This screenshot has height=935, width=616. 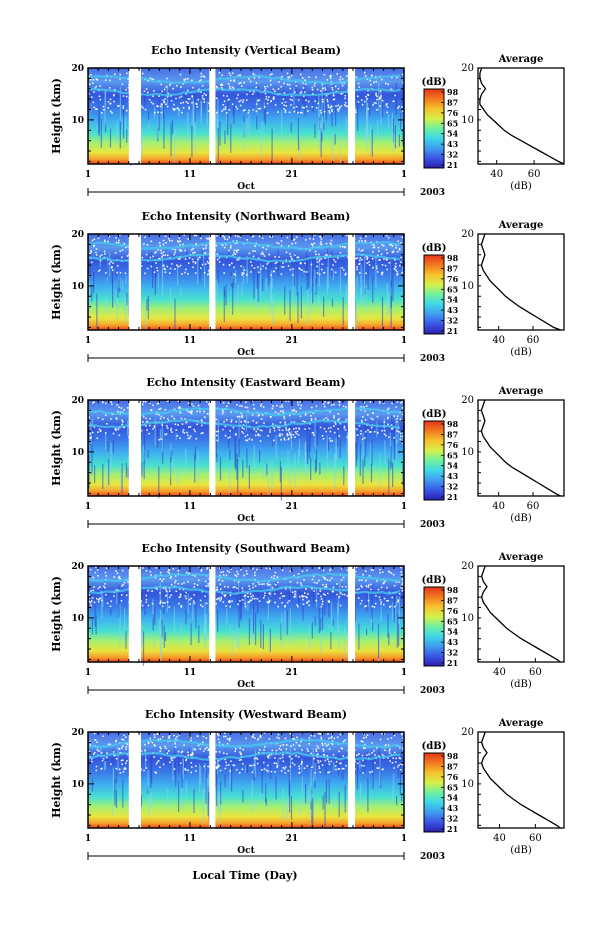 What do you see at coordinates (521, 448) in the screenshot?
I see `average-frame` at bounding box center [521, 448].